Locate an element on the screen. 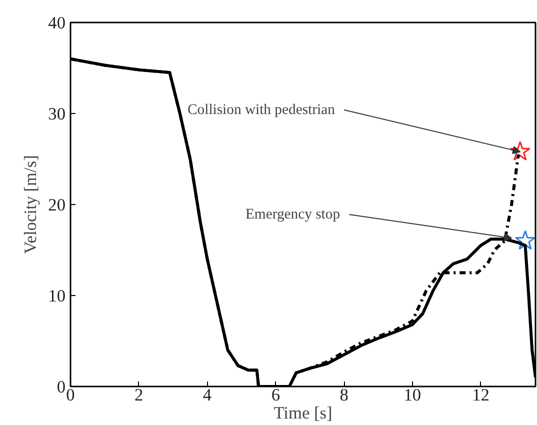 The width and height of the screenshot is (537, 425). y-tick-label: 20 is located at coordinates (57, 205).